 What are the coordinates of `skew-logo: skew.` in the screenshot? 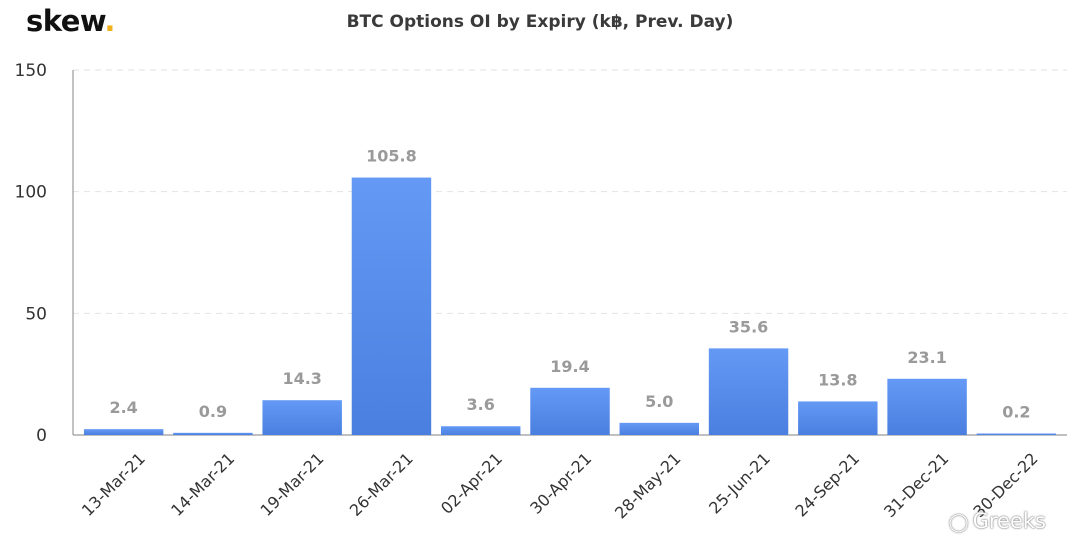 It's located at (70, 21).